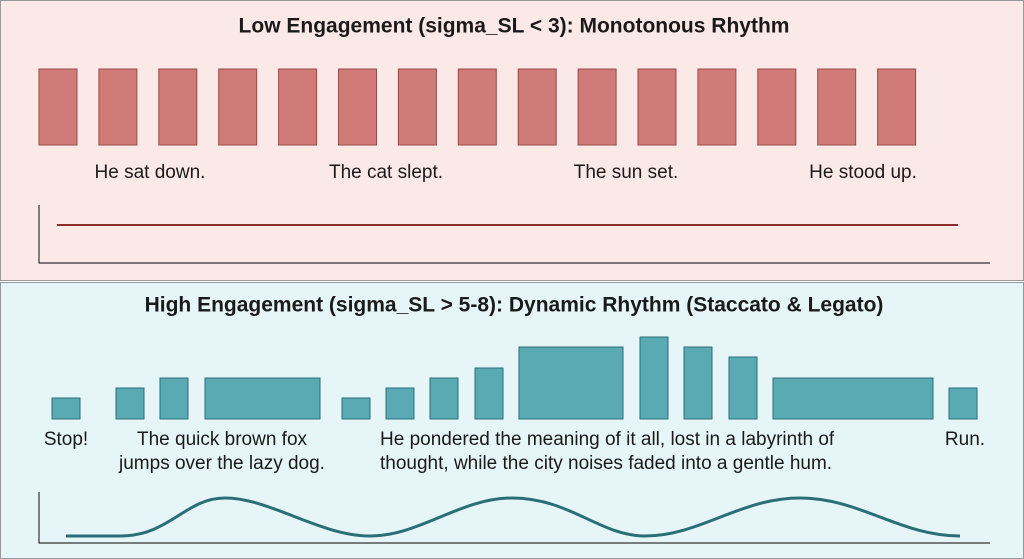 The image size is (1024, 559). Describe the element at coordinates (386, 172) in the screenshot. I see `sentence-label: The cat slept.` at that location.